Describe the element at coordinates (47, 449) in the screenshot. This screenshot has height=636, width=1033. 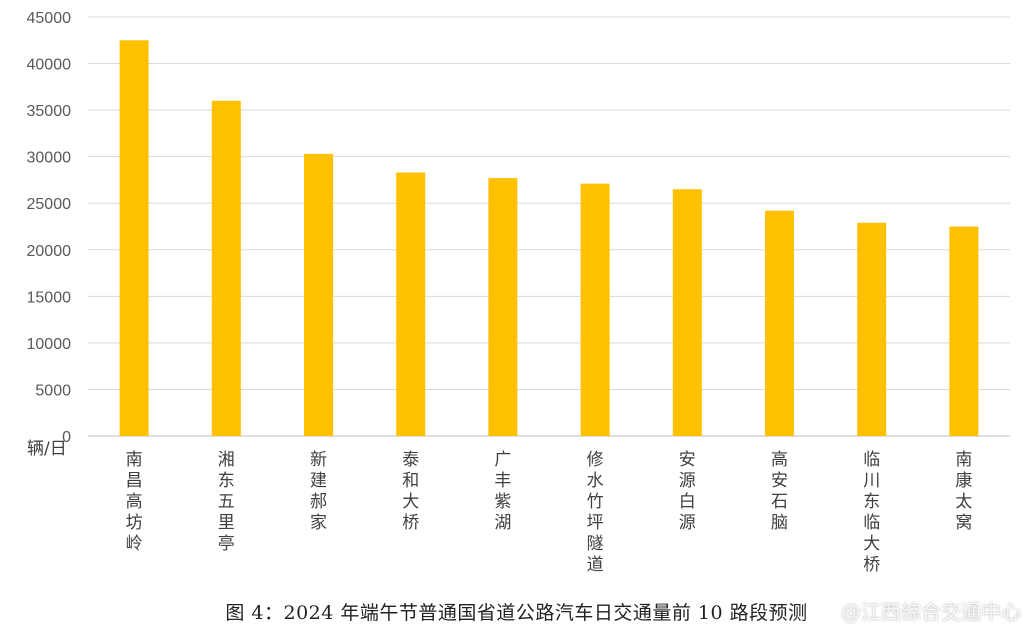
I see `y-axis-unit-label: 辆/日` at that location.